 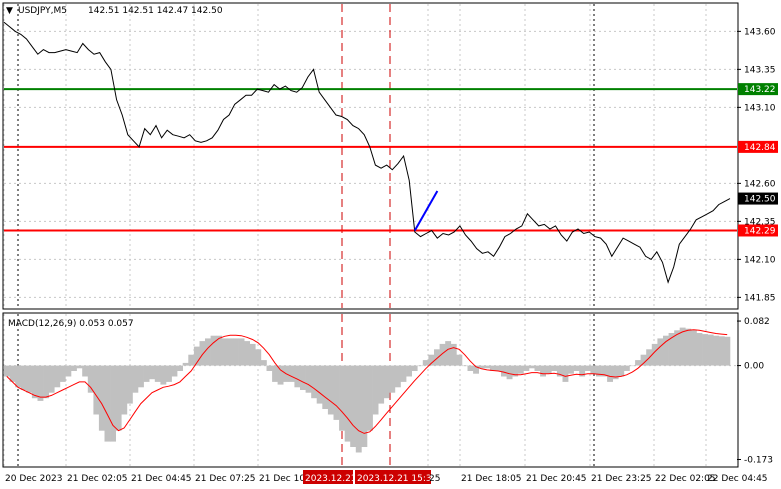 What do you see at coordinates (760, 222) in the screenshot?
I see `price-tick-label: 142.35` at bounding box center [760, 222].